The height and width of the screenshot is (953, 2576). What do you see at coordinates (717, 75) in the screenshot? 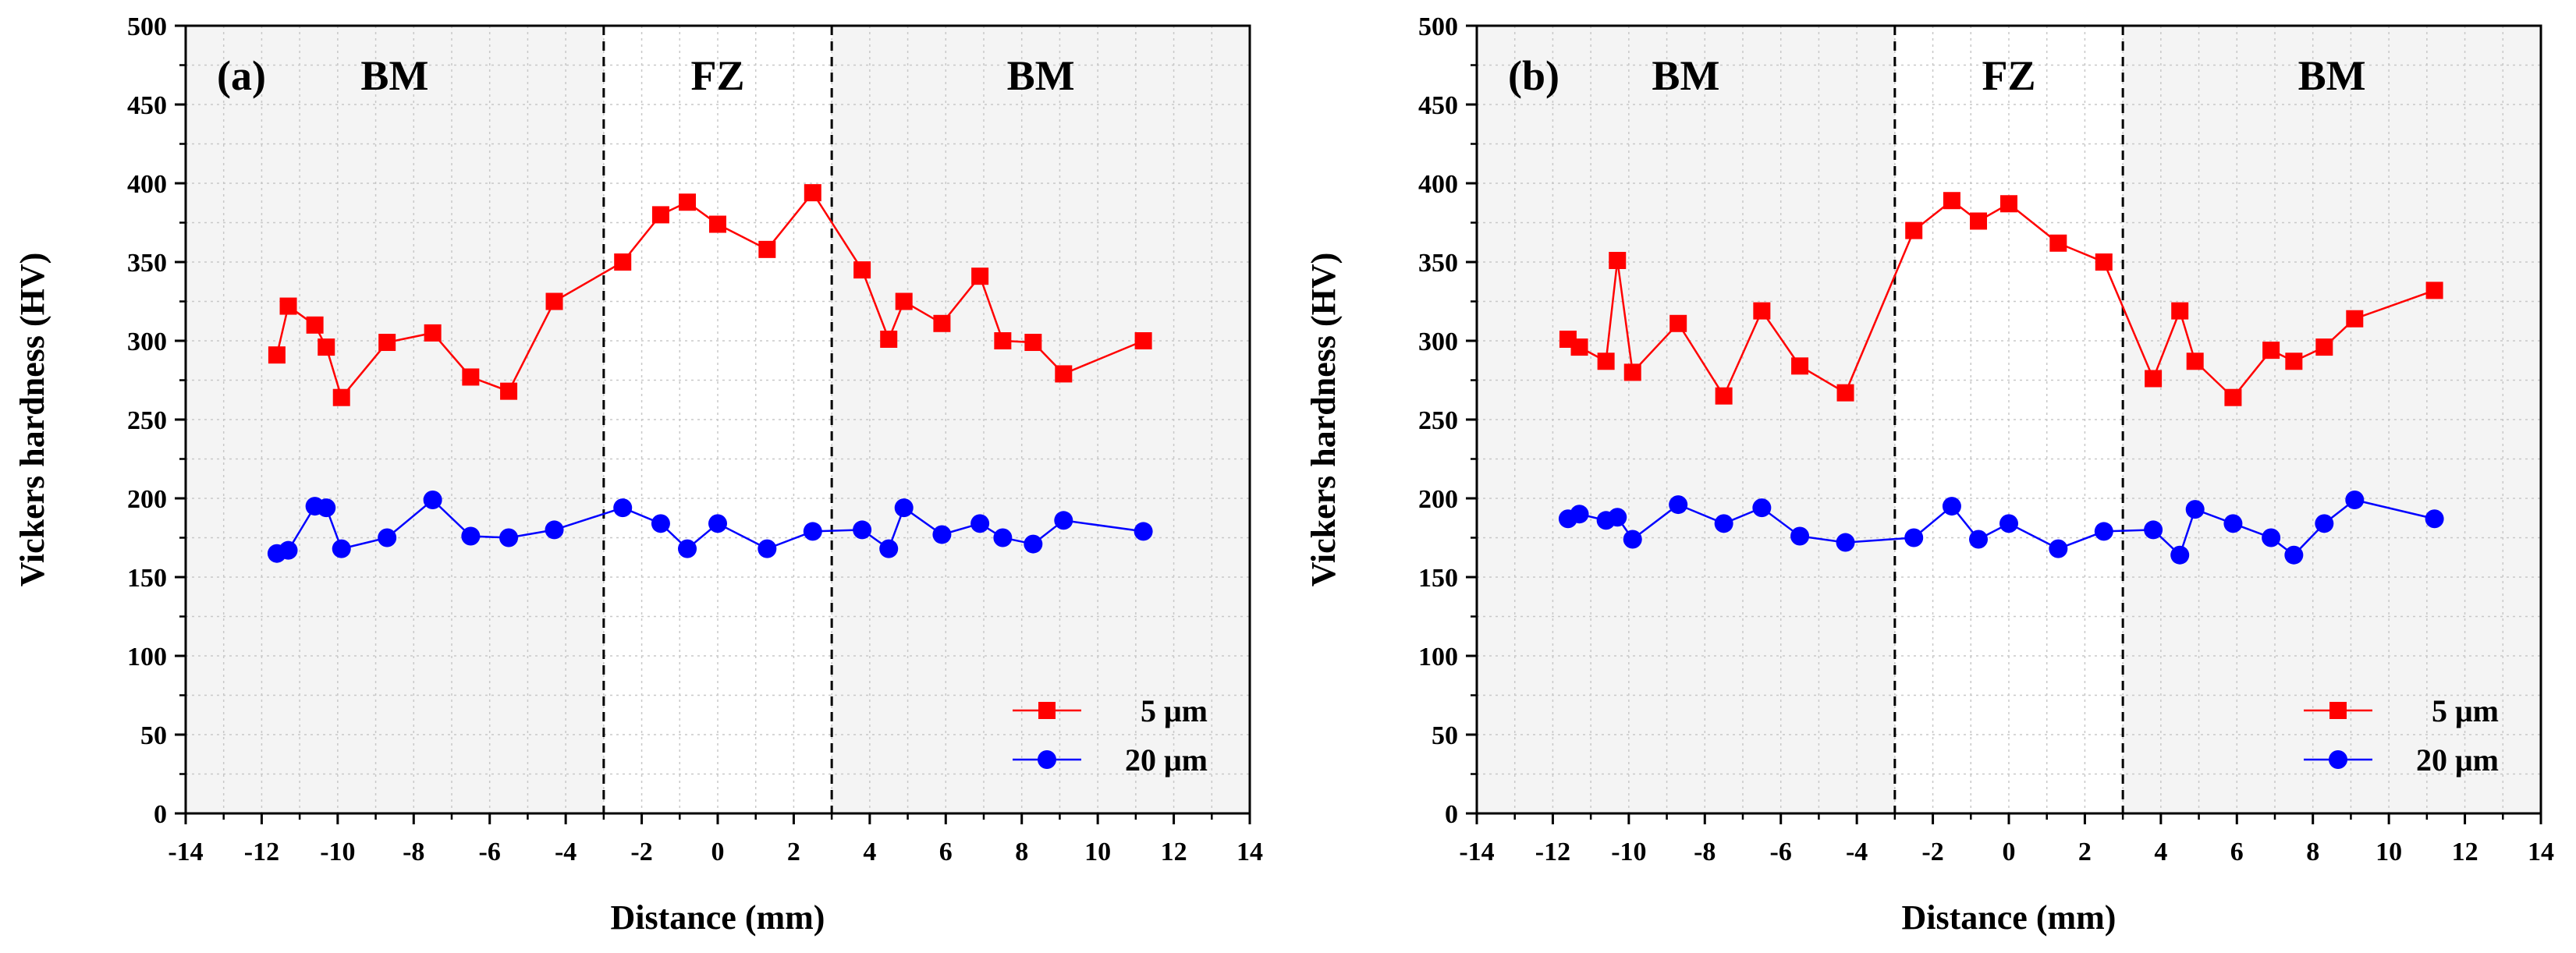
I see `region-label: FZ` at bounding box center [717, 75].